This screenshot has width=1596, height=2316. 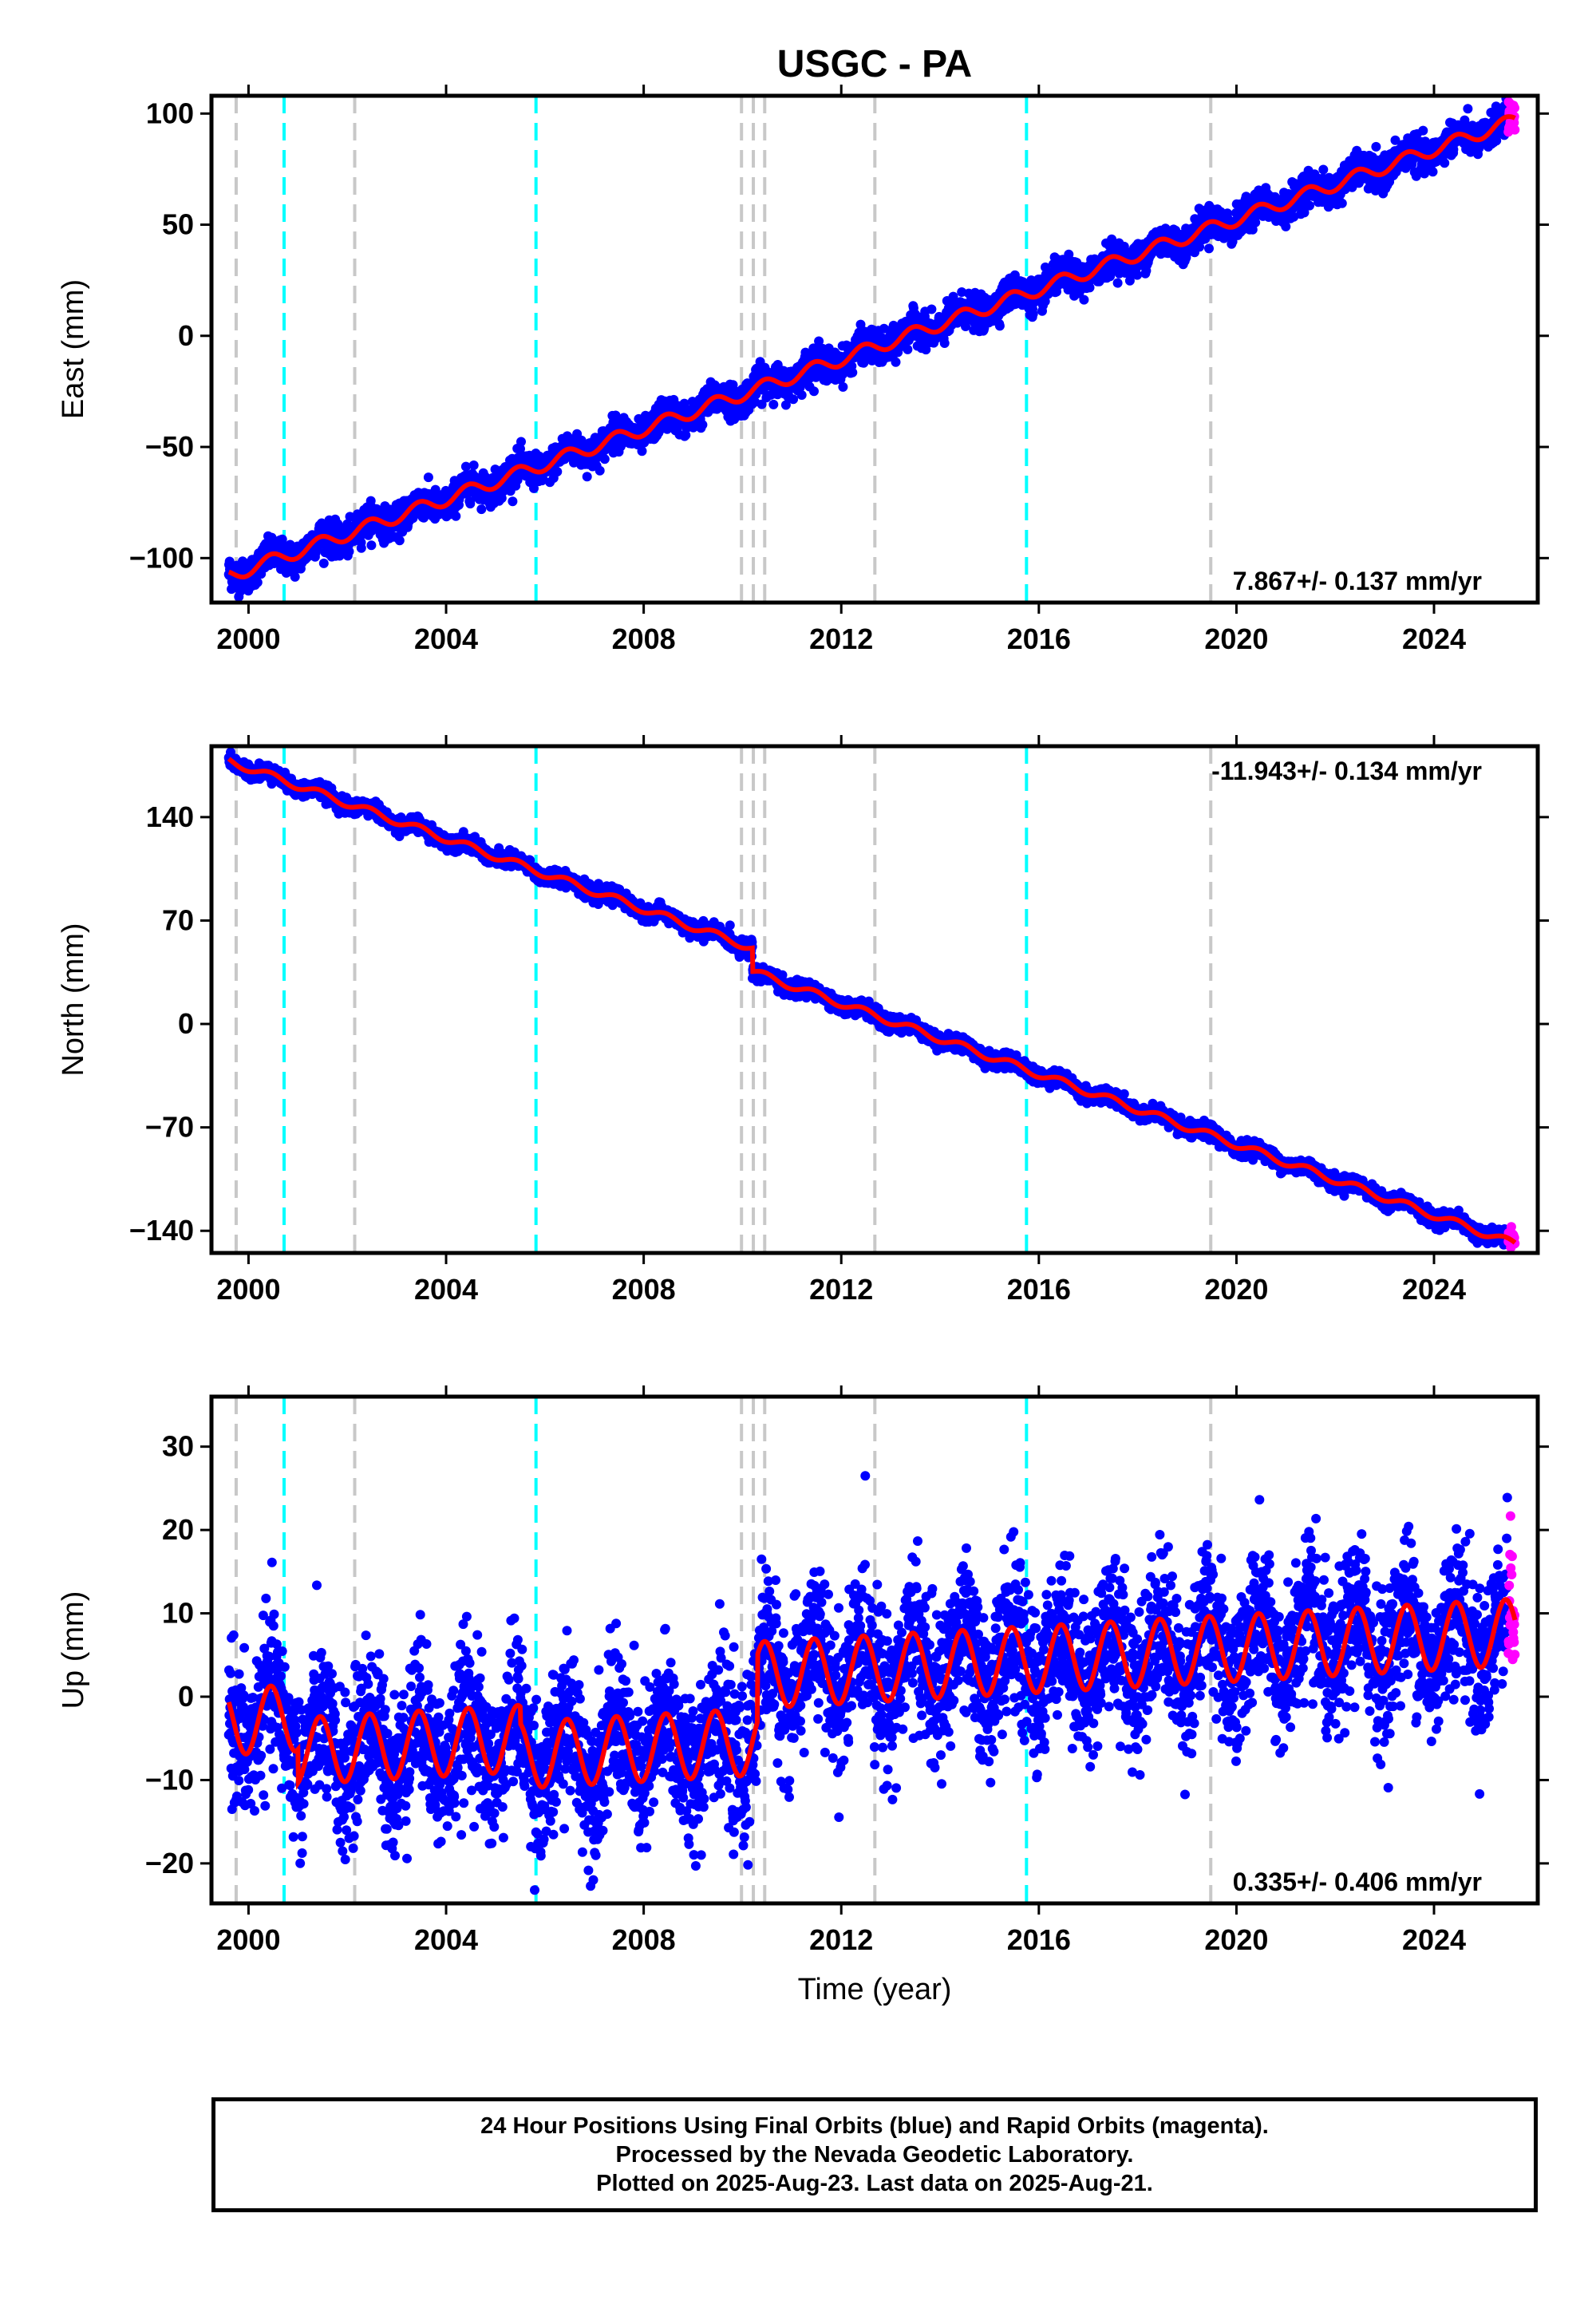 What do you see at coordinates (841, 638) in the screenshot?
I see `x-tick-label: 2012` at bounding box center [841, 638].